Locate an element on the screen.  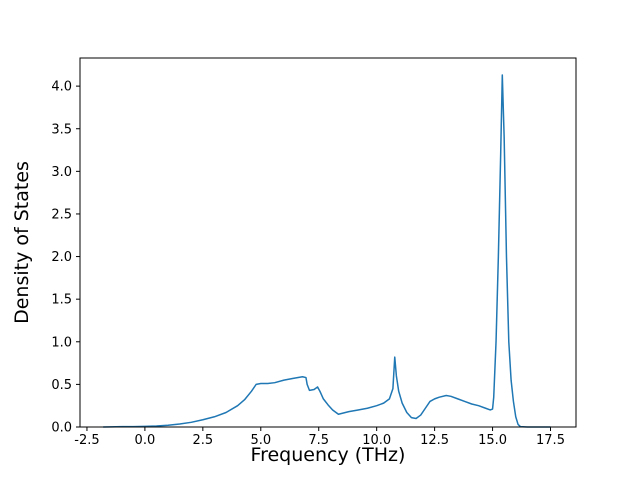
y-tick-label: 0.5 is located at coordinates (61, 385).